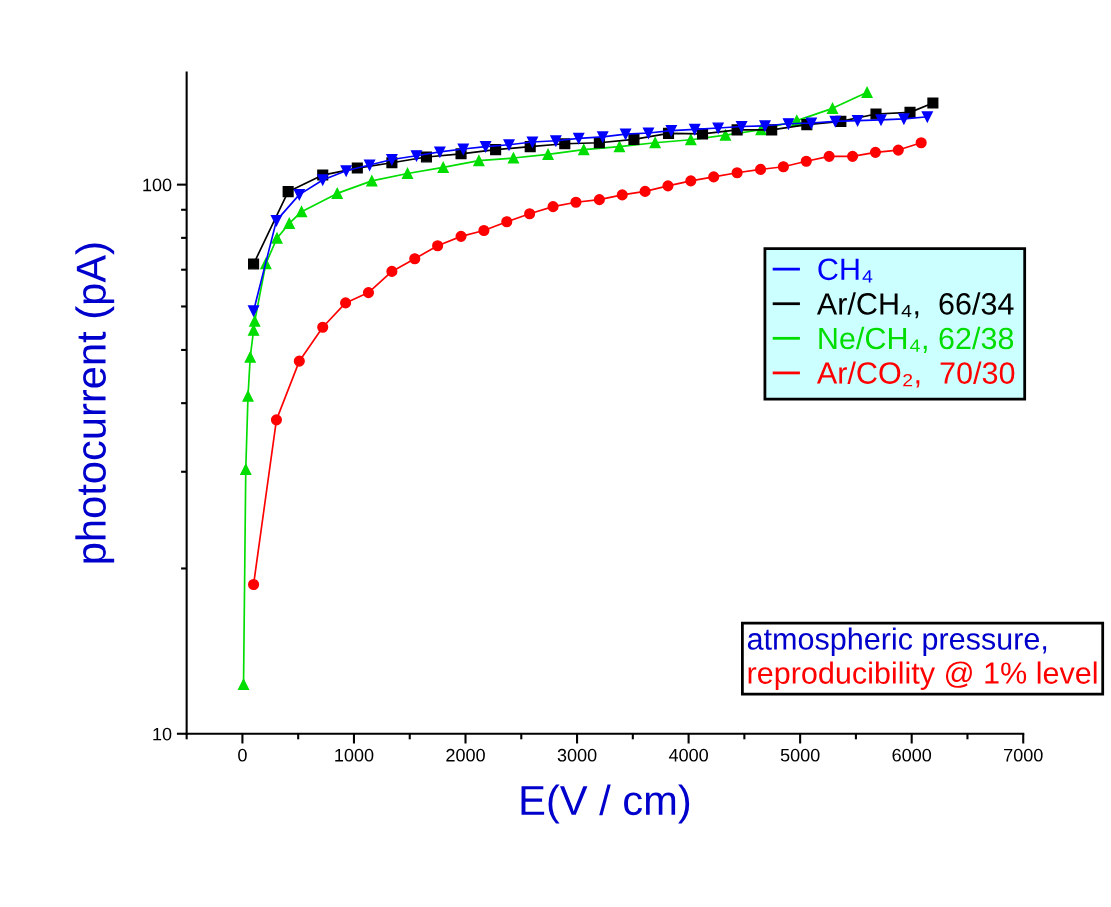 The image size is (1111, 907). Describe the element at coordinates (922, 675) in the screenshot. I see `annotation: reproducibility @ 1% level` at that location.